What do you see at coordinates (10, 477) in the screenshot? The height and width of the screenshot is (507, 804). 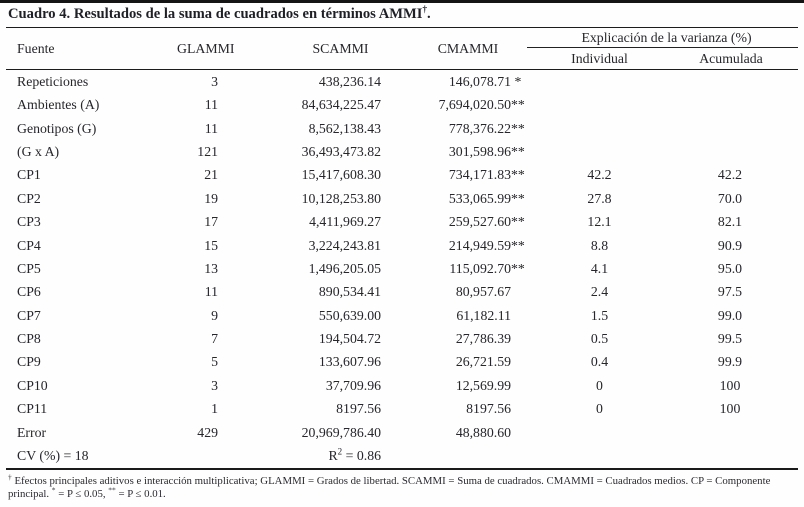 I see `footnote-dagger: †` at bounding box center [10, 477].